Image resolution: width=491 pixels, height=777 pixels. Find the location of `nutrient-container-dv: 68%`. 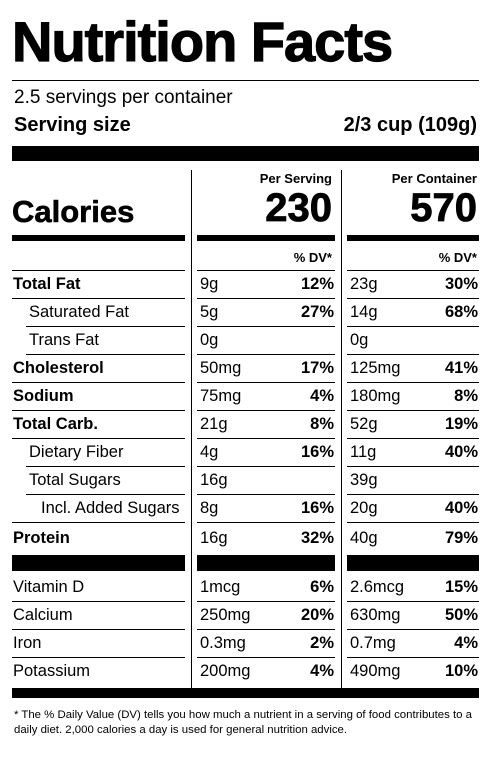

nutrient-container-dv: 68% is located at coordinates (461, 312).